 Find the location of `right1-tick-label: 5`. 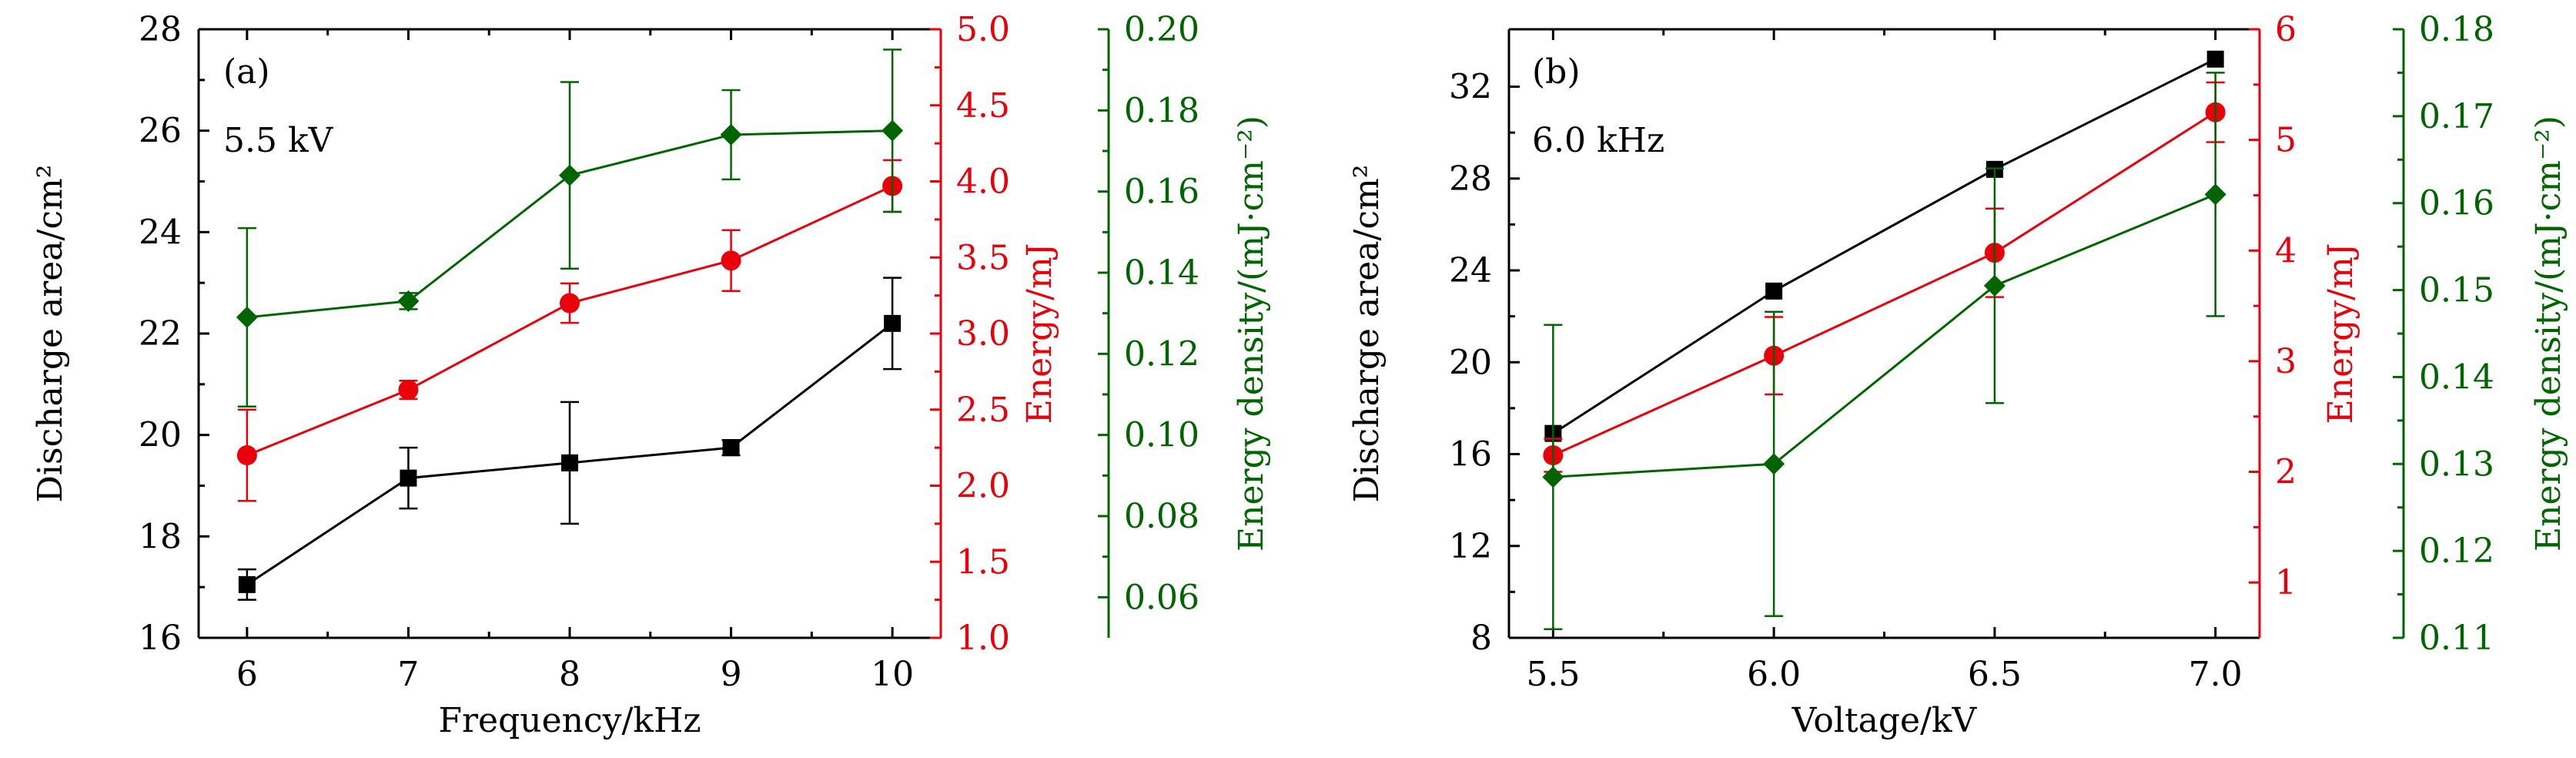

right1-tick-label: 5 is located at coordinates (2286, 141).